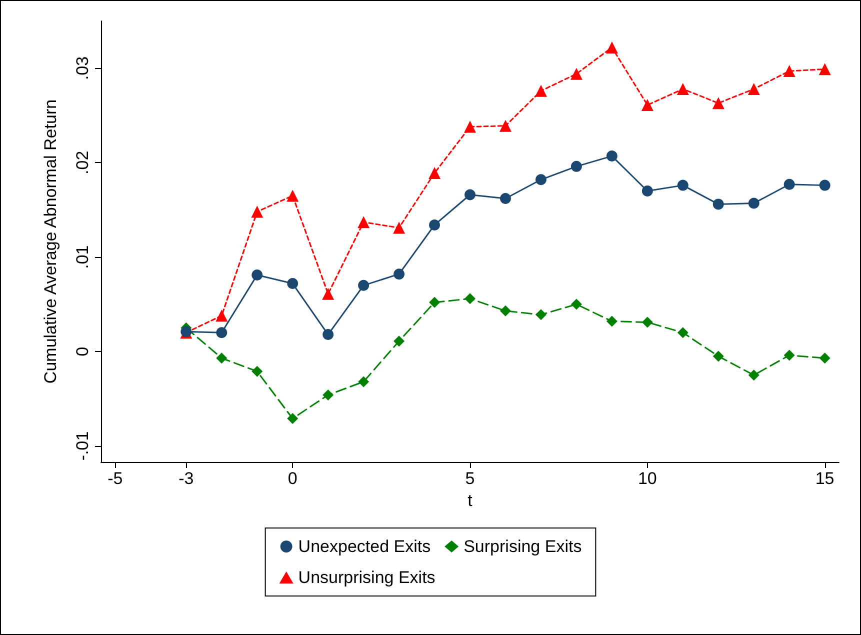 The height and width of the screenshot is (635, 861). Describe the element at coordinates (364, 546) in the screenshot. I see `legend-label: Unexpected Exits` at that location.